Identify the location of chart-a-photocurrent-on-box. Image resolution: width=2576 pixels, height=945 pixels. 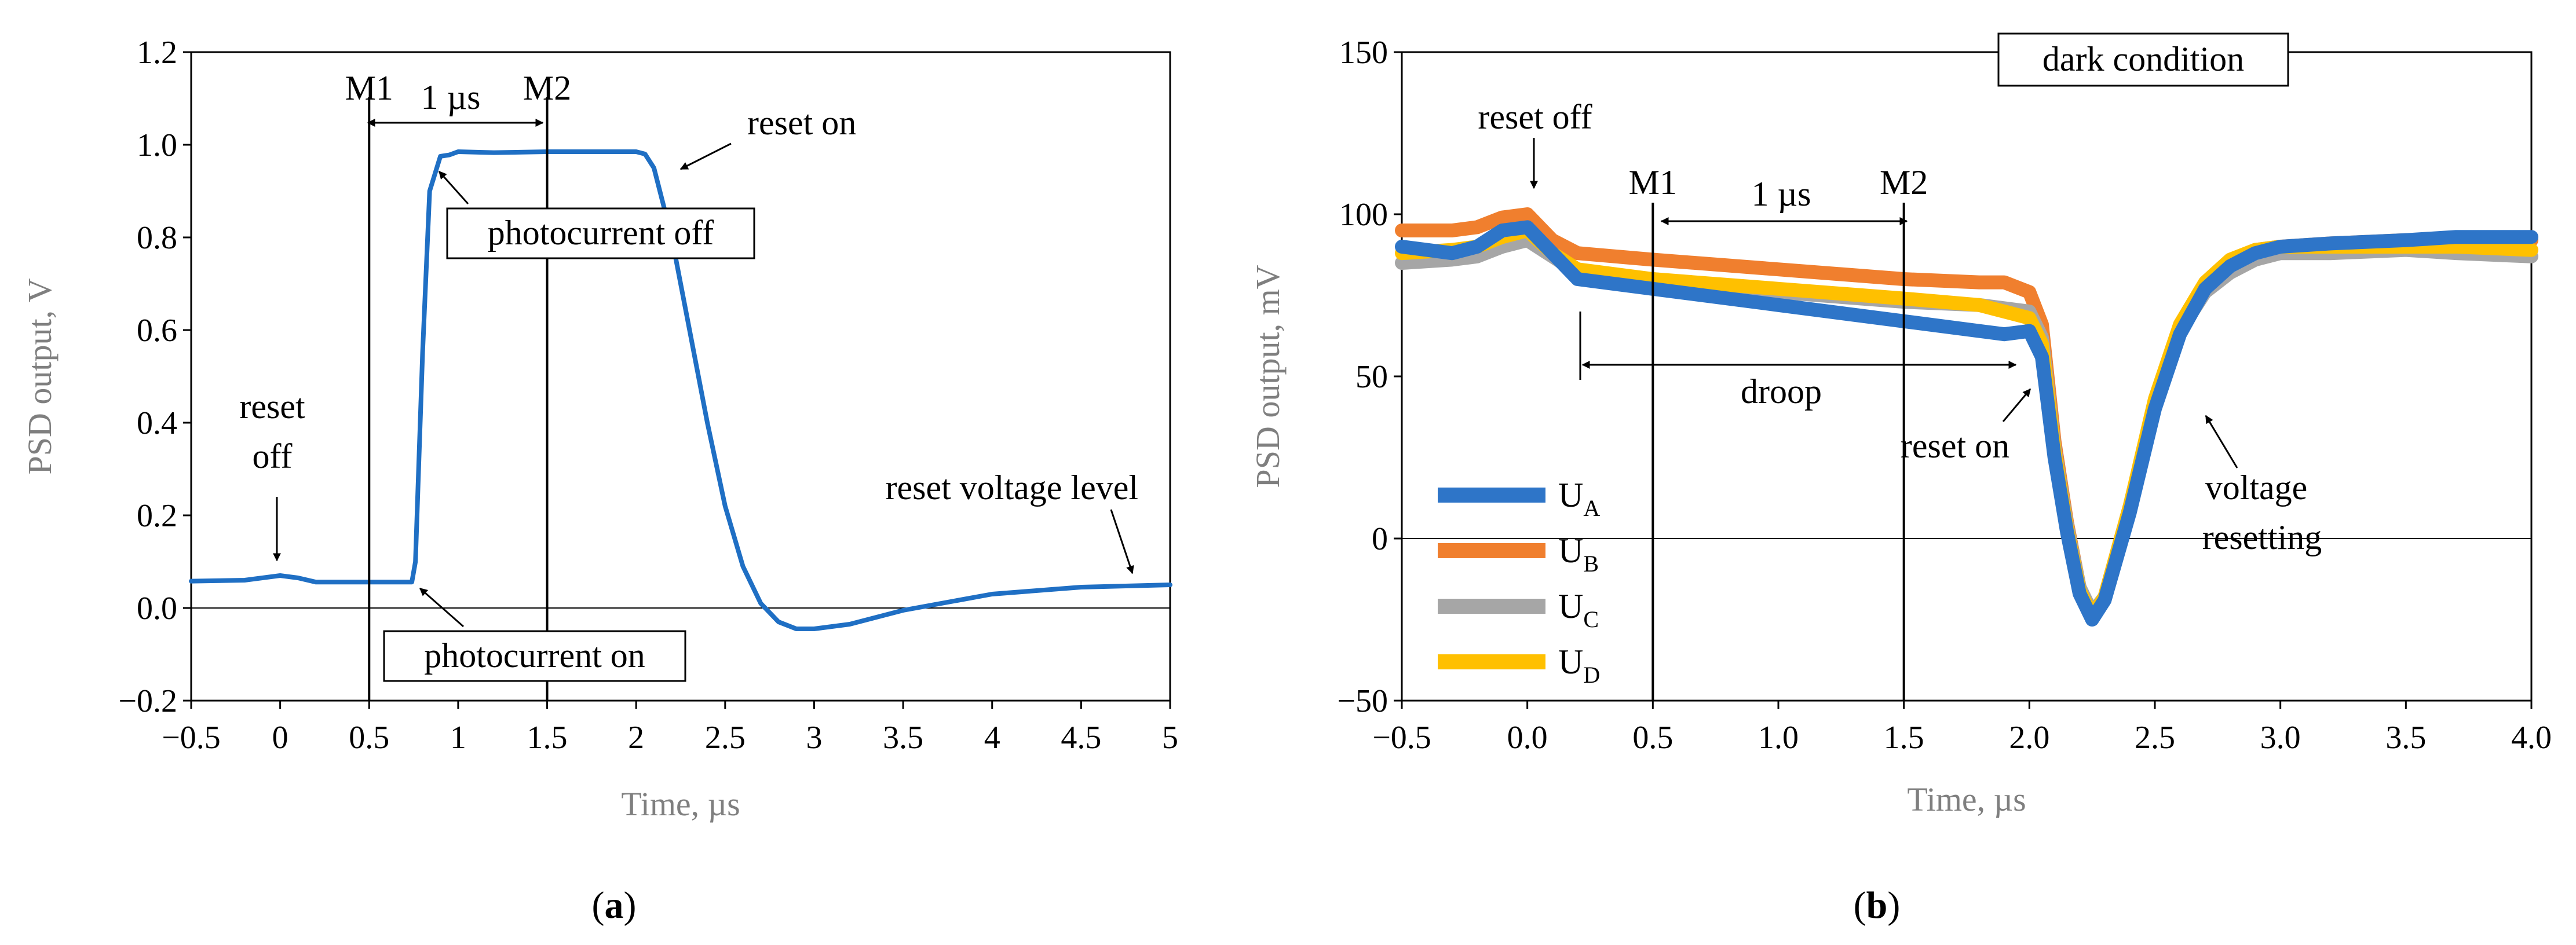
(534, 656).